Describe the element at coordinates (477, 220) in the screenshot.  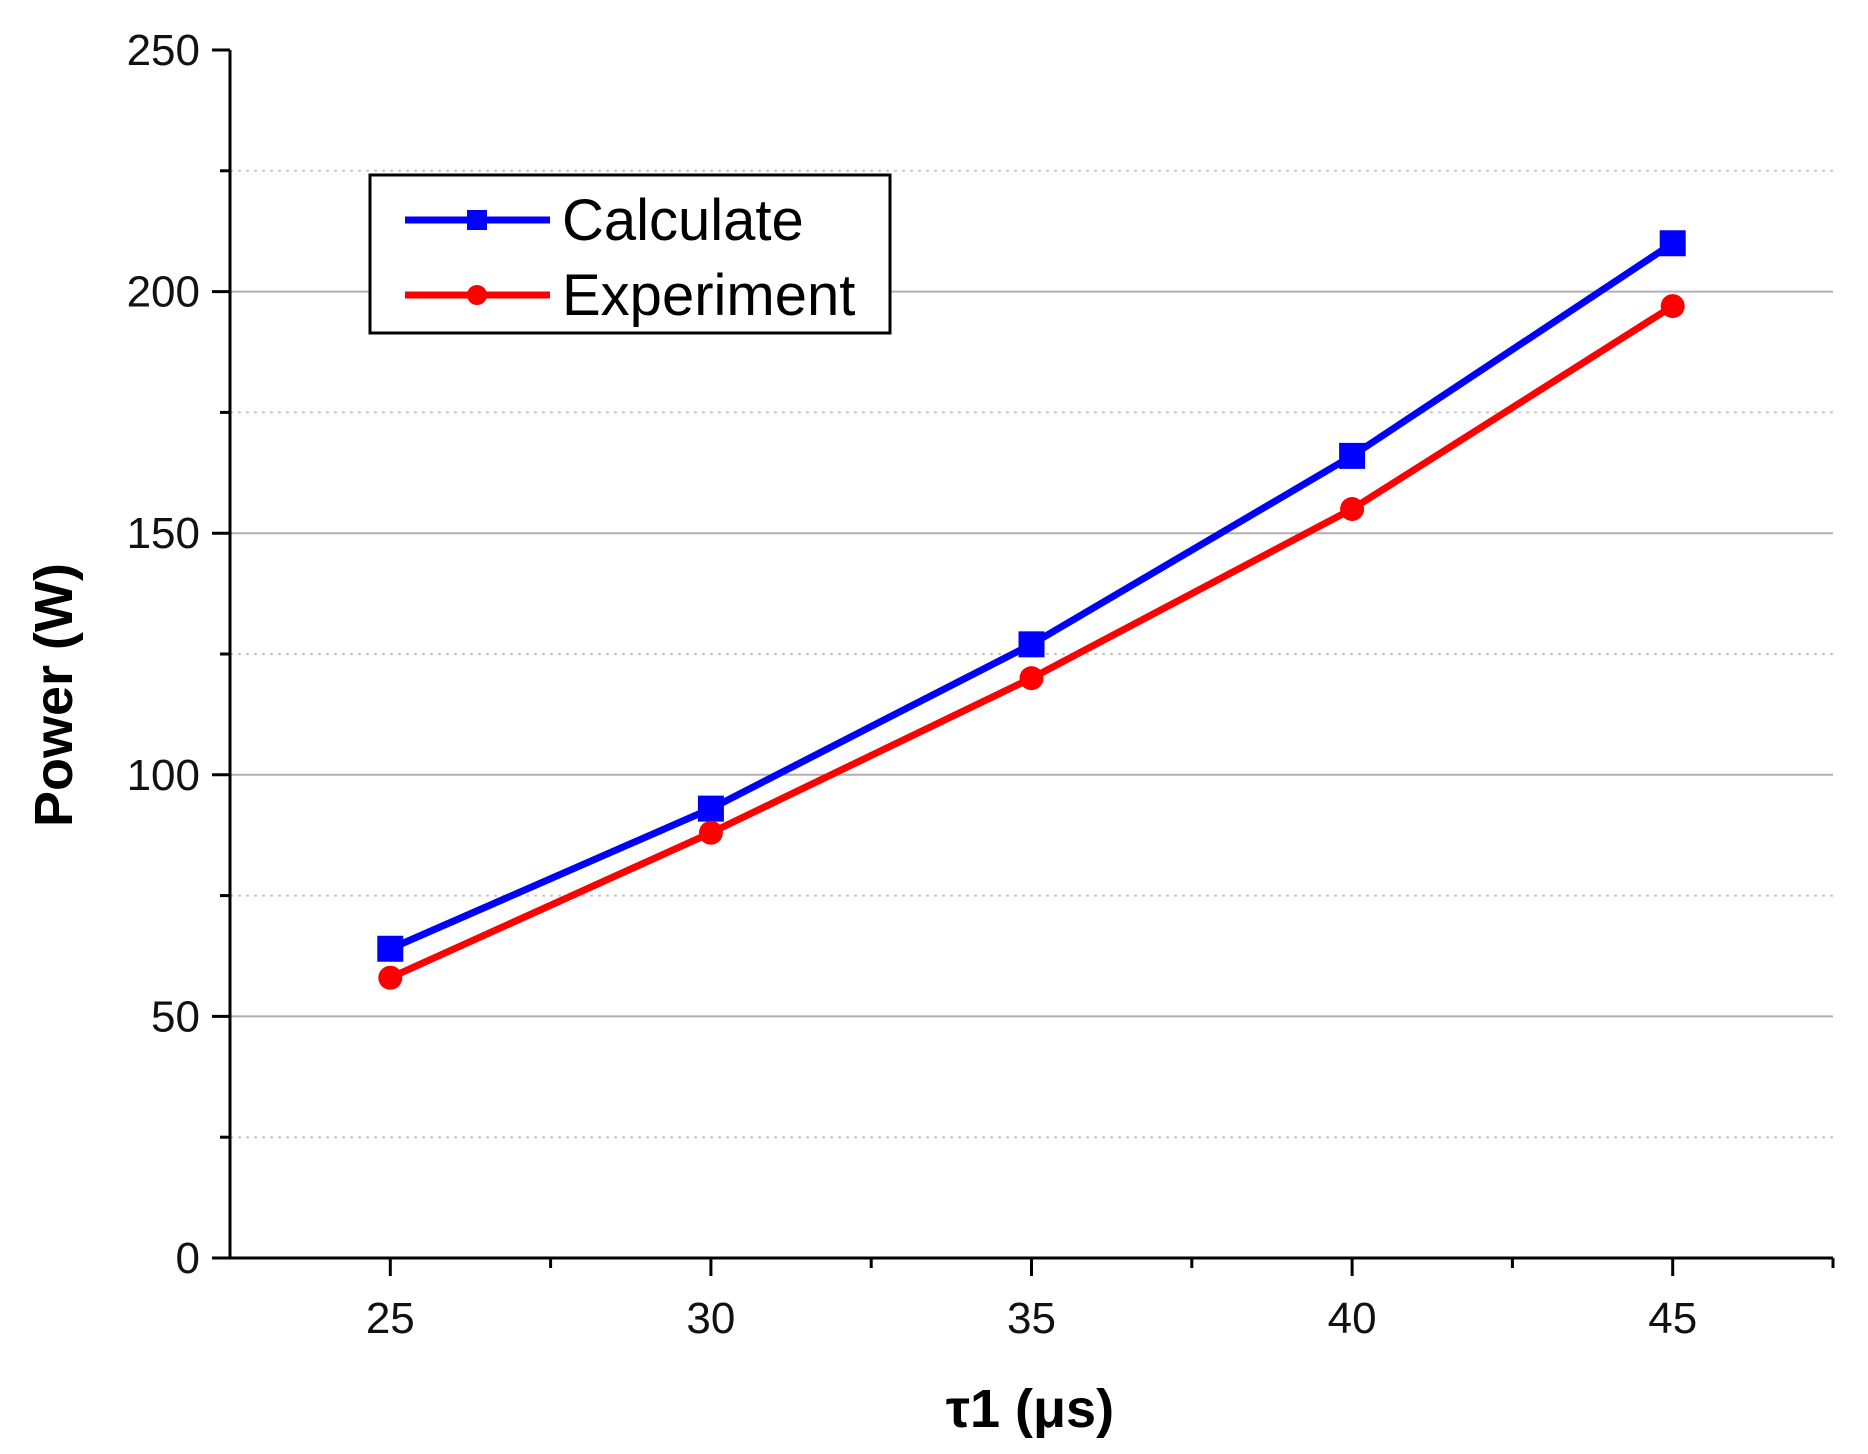
I see `legend-marker-calculate` at that location.